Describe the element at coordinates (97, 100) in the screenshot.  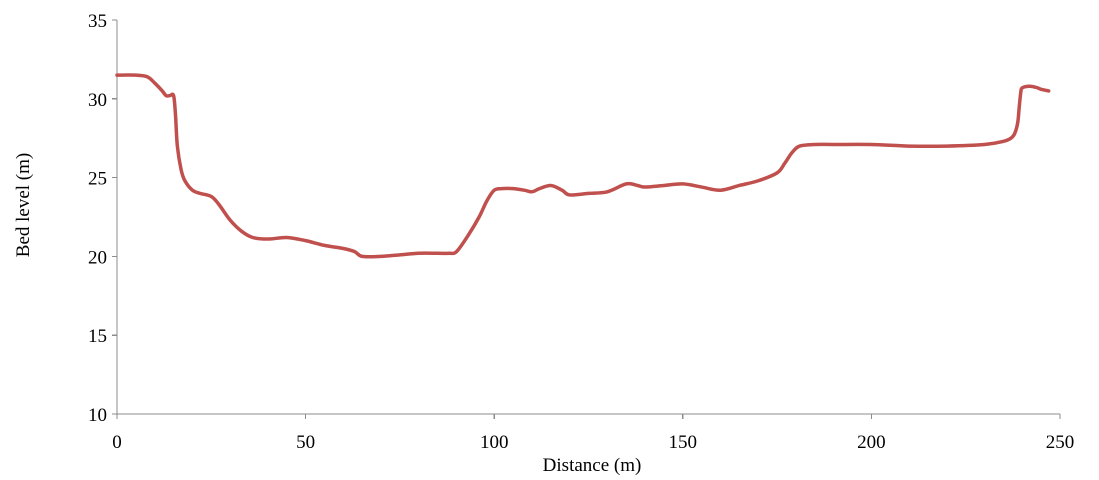
I see `y-tick-label: 30` at that location.